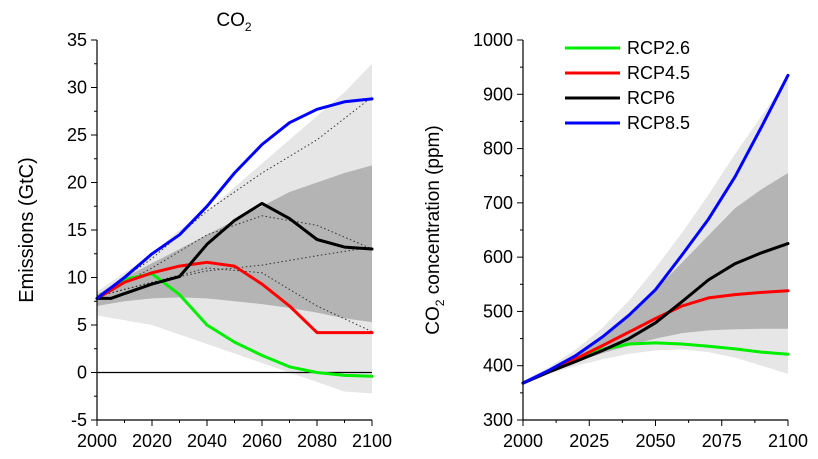  I want to click on y-tick-label: 800, so click(498, 149).